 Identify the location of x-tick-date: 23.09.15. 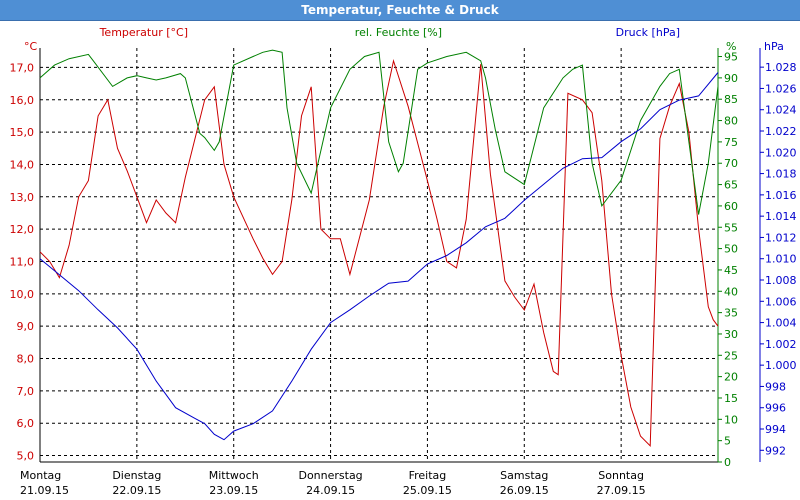
(233, 490).